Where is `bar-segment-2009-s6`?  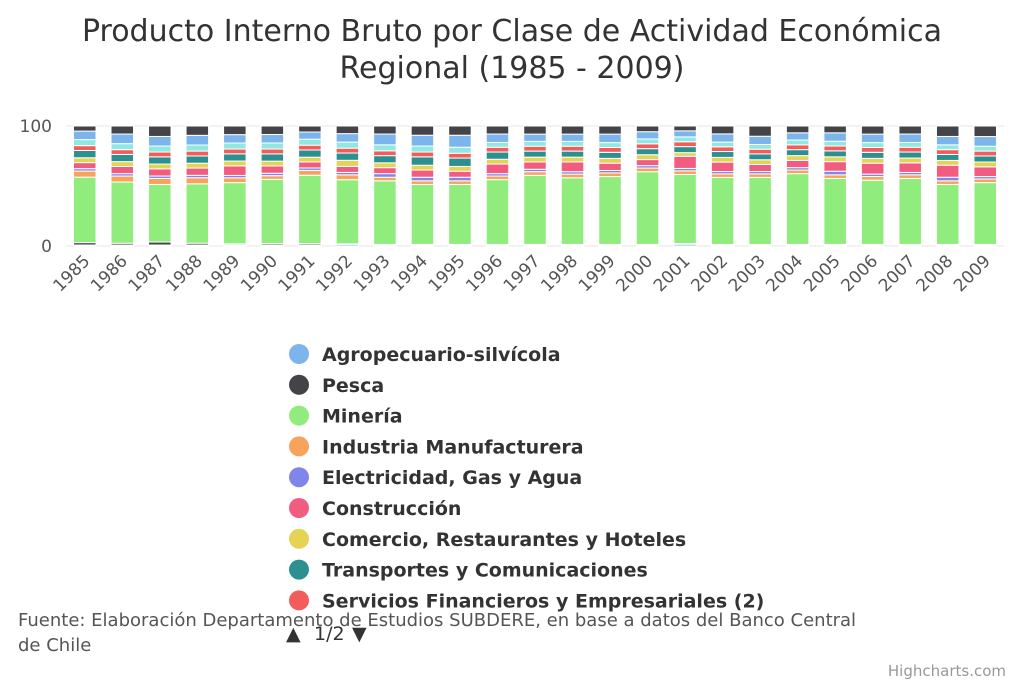
bar-segment-2009-s6 is located at coordinates (985, 164).